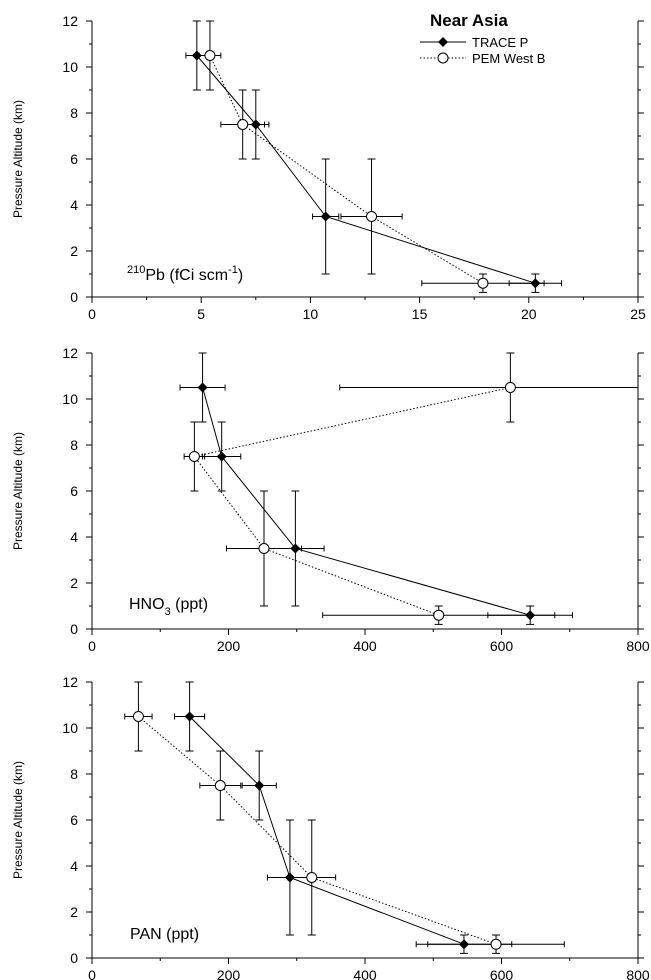 Image resolution: width=651 pixels, height=980 pixels. Describe the element at coordinates (443, 42) in the screenshot. I see `legend-trace-p-marker` at that location.